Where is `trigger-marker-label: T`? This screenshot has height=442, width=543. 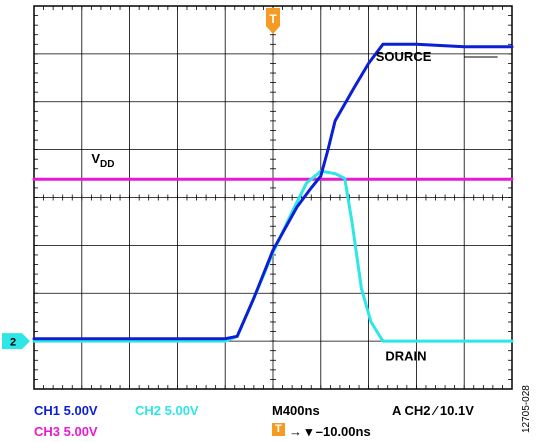
trigger-marker-label: T is located at coordinates (273, 19).